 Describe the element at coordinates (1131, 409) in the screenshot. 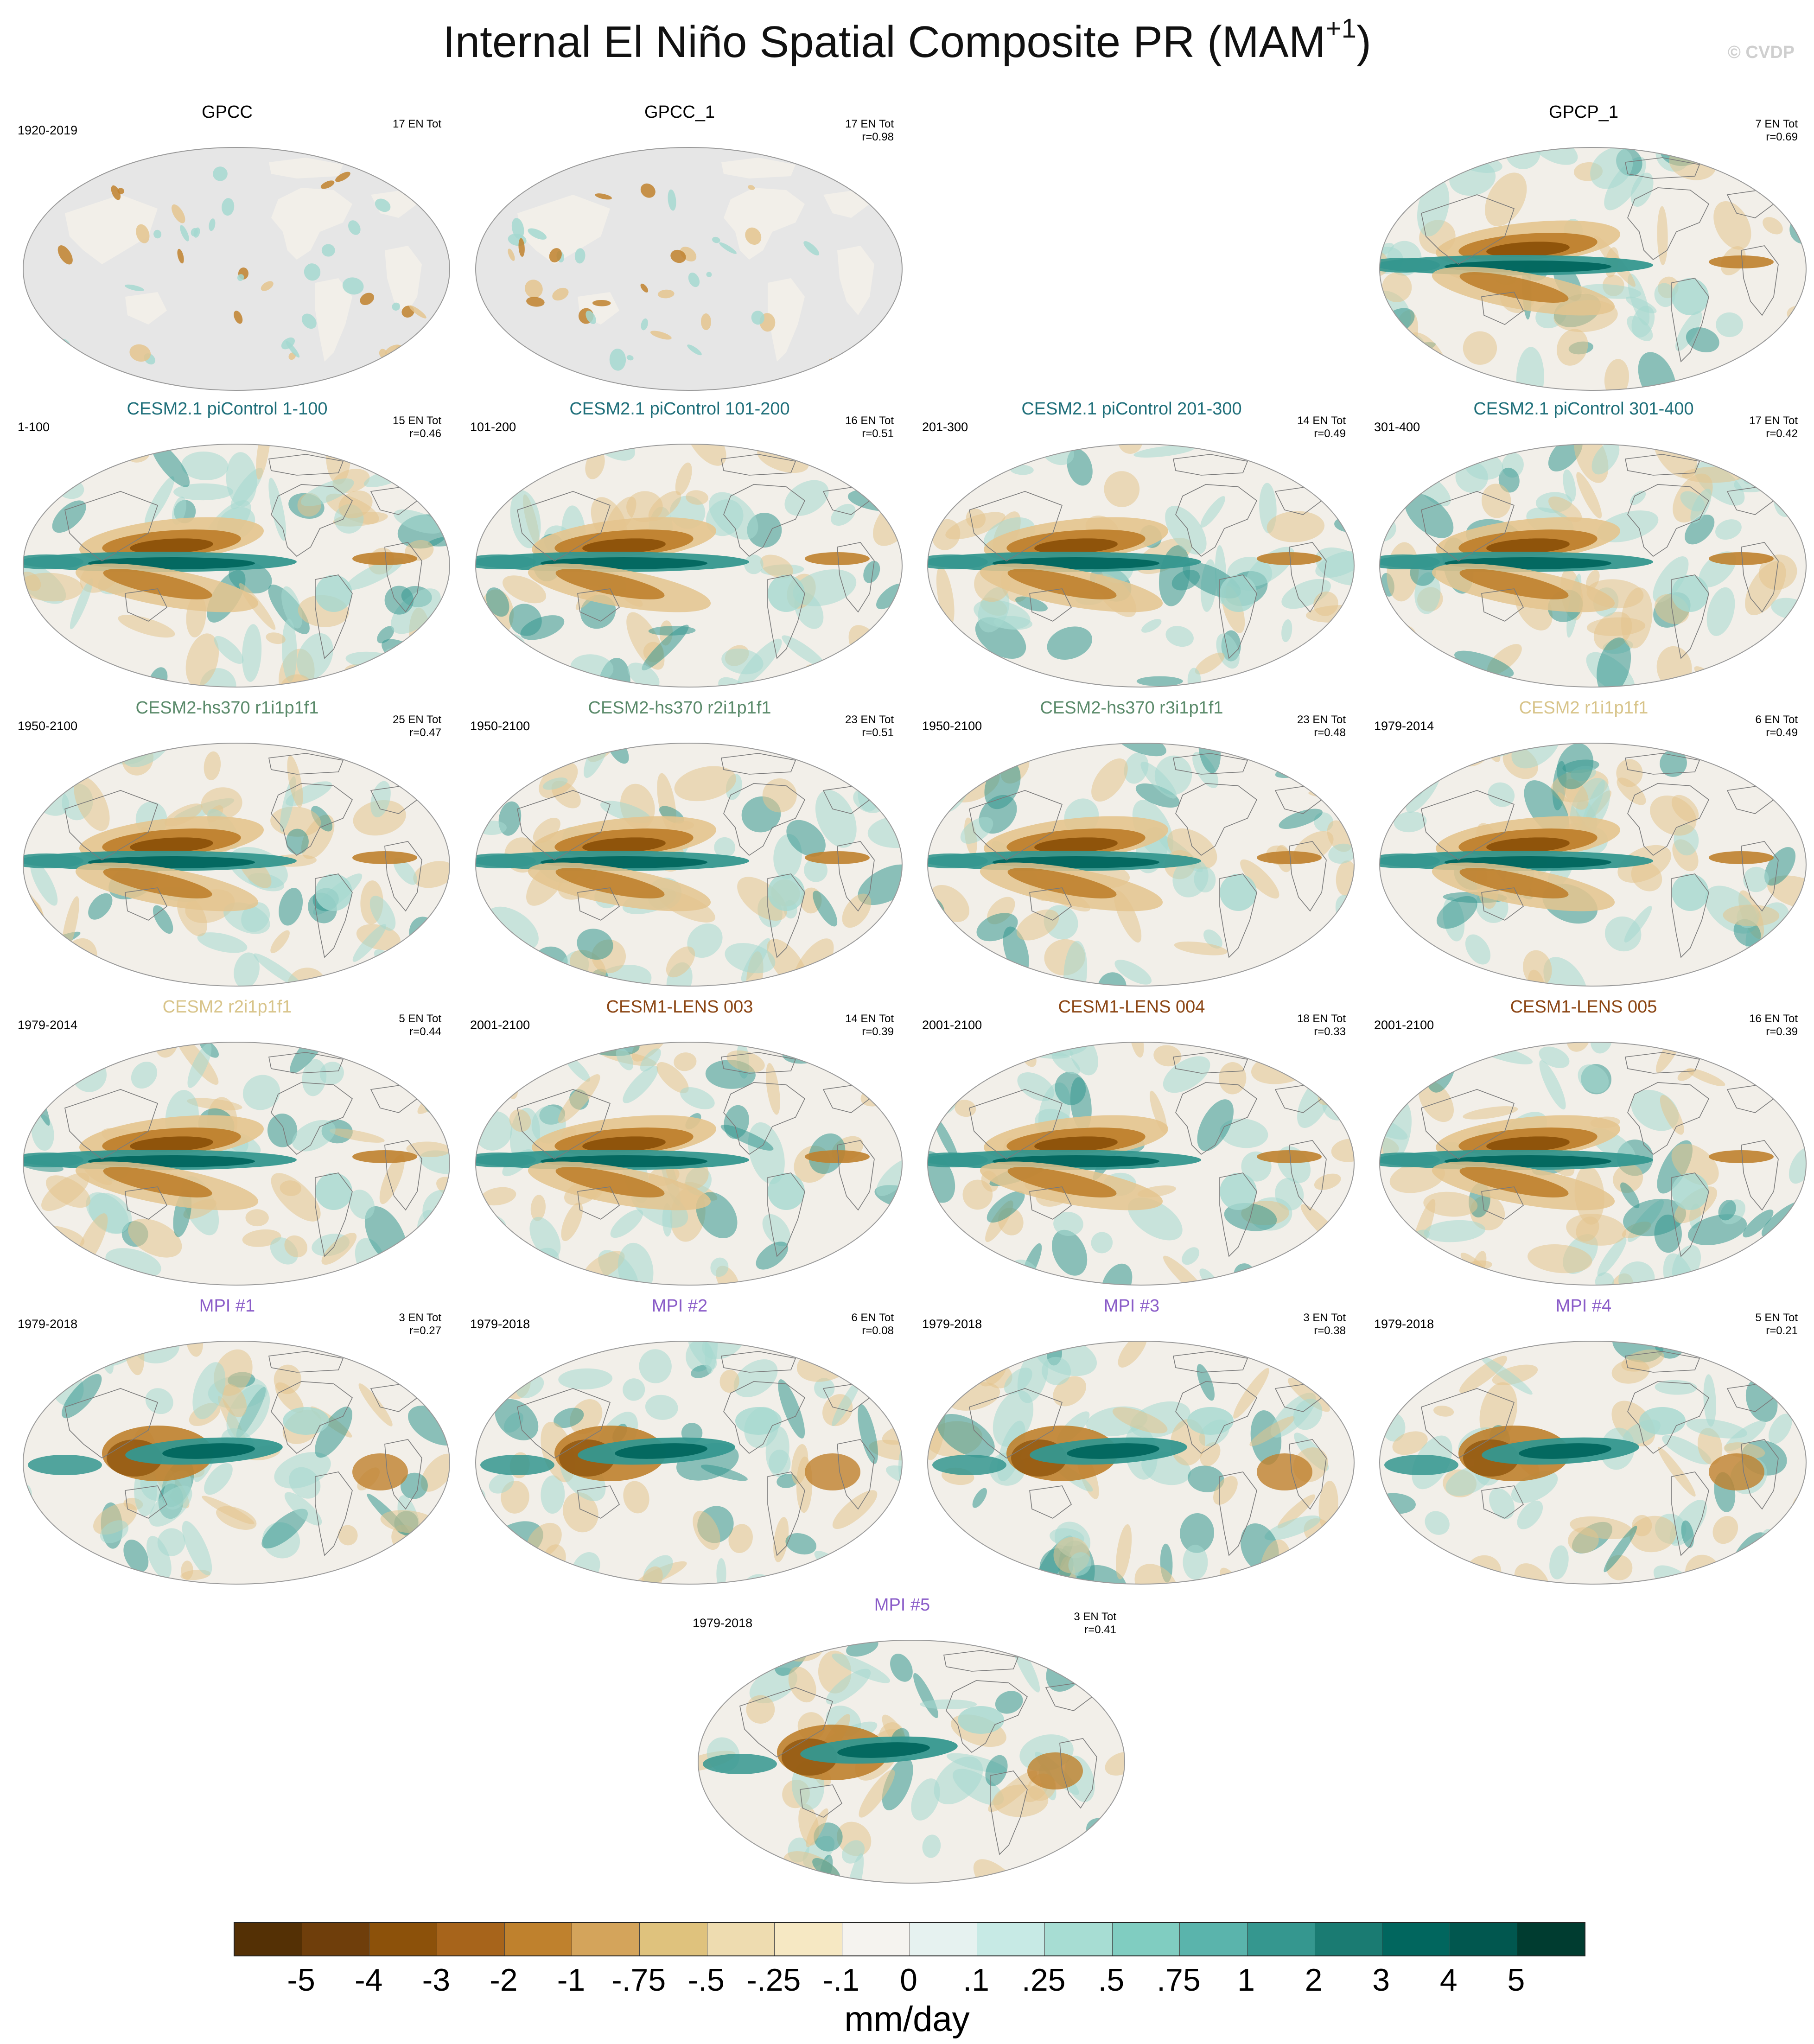

I see `panel-title: CESM2.1 piControl 201-300` at that location.